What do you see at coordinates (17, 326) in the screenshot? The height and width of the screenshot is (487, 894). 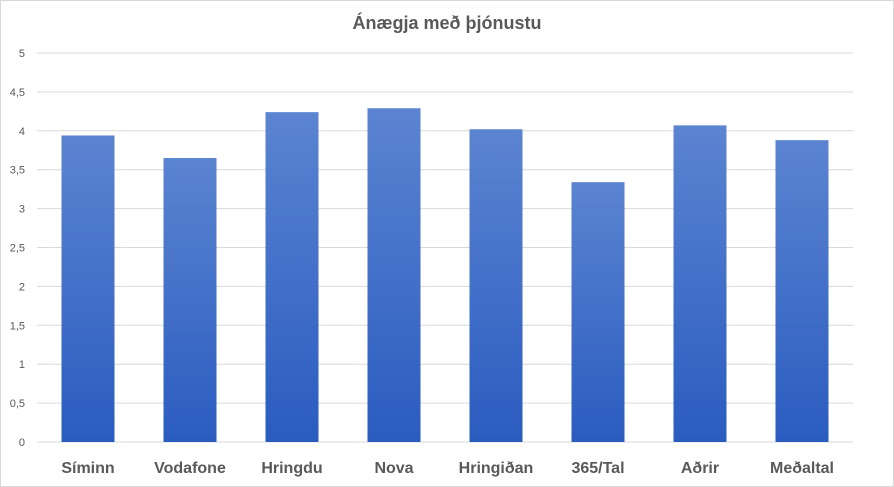 I see `y-tick-label: 1,5` at bounding box center [17, 326].